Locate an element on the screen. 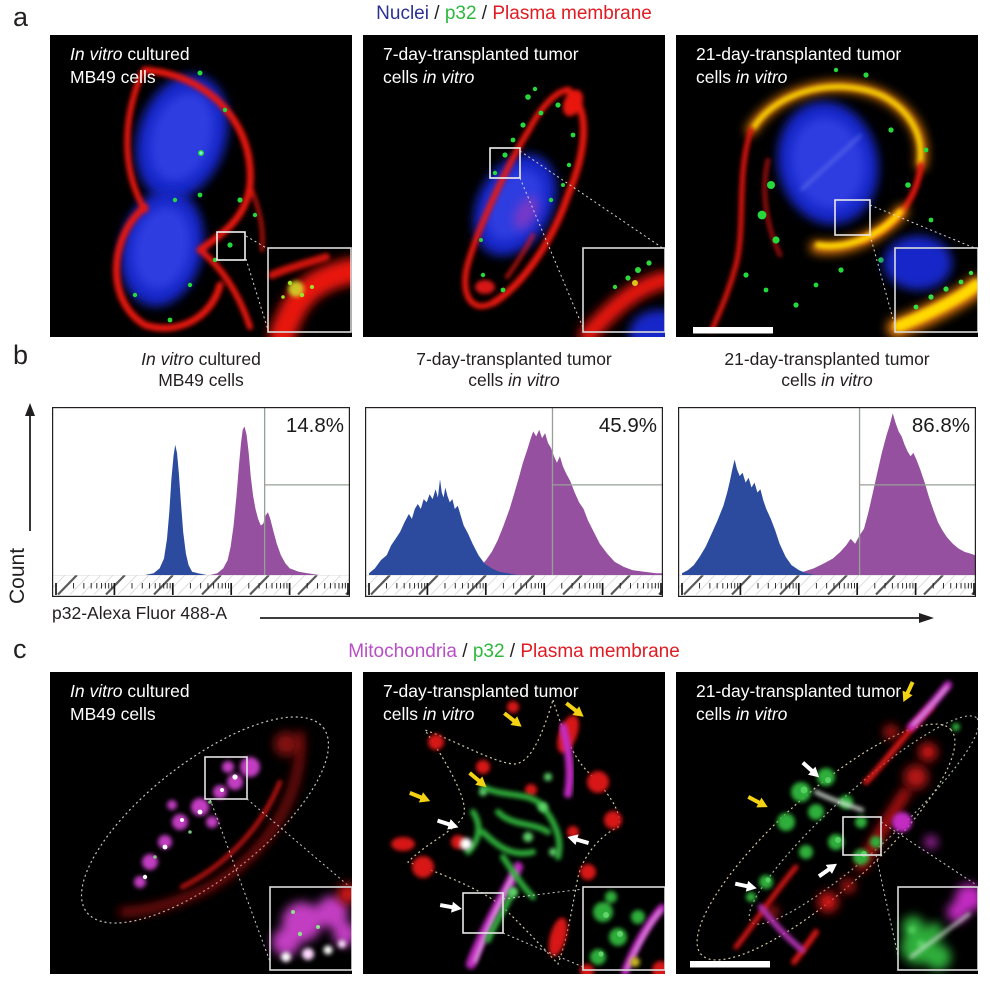  histogram-title-2: 7-day-transplanted tumor cells in vitro is located at coordinates (514, 370).